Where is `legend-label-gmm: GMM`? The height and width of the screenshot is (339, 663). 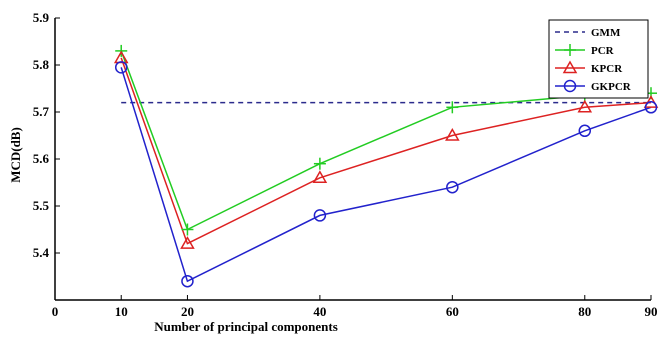 legend-label-gmm: GMM is located at coordinates (606, 33).